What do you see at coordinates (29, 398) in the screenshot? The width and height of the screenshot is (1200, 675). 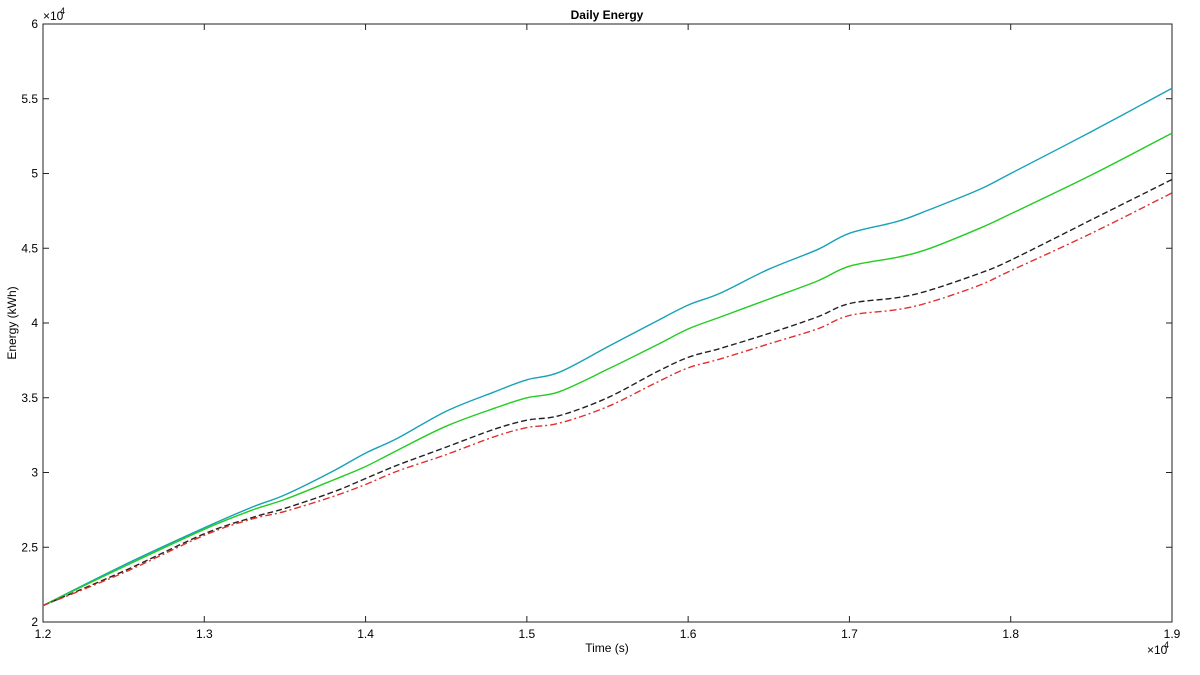 I see `y-tick-label: 3.5` at bounding box center [29, 398].